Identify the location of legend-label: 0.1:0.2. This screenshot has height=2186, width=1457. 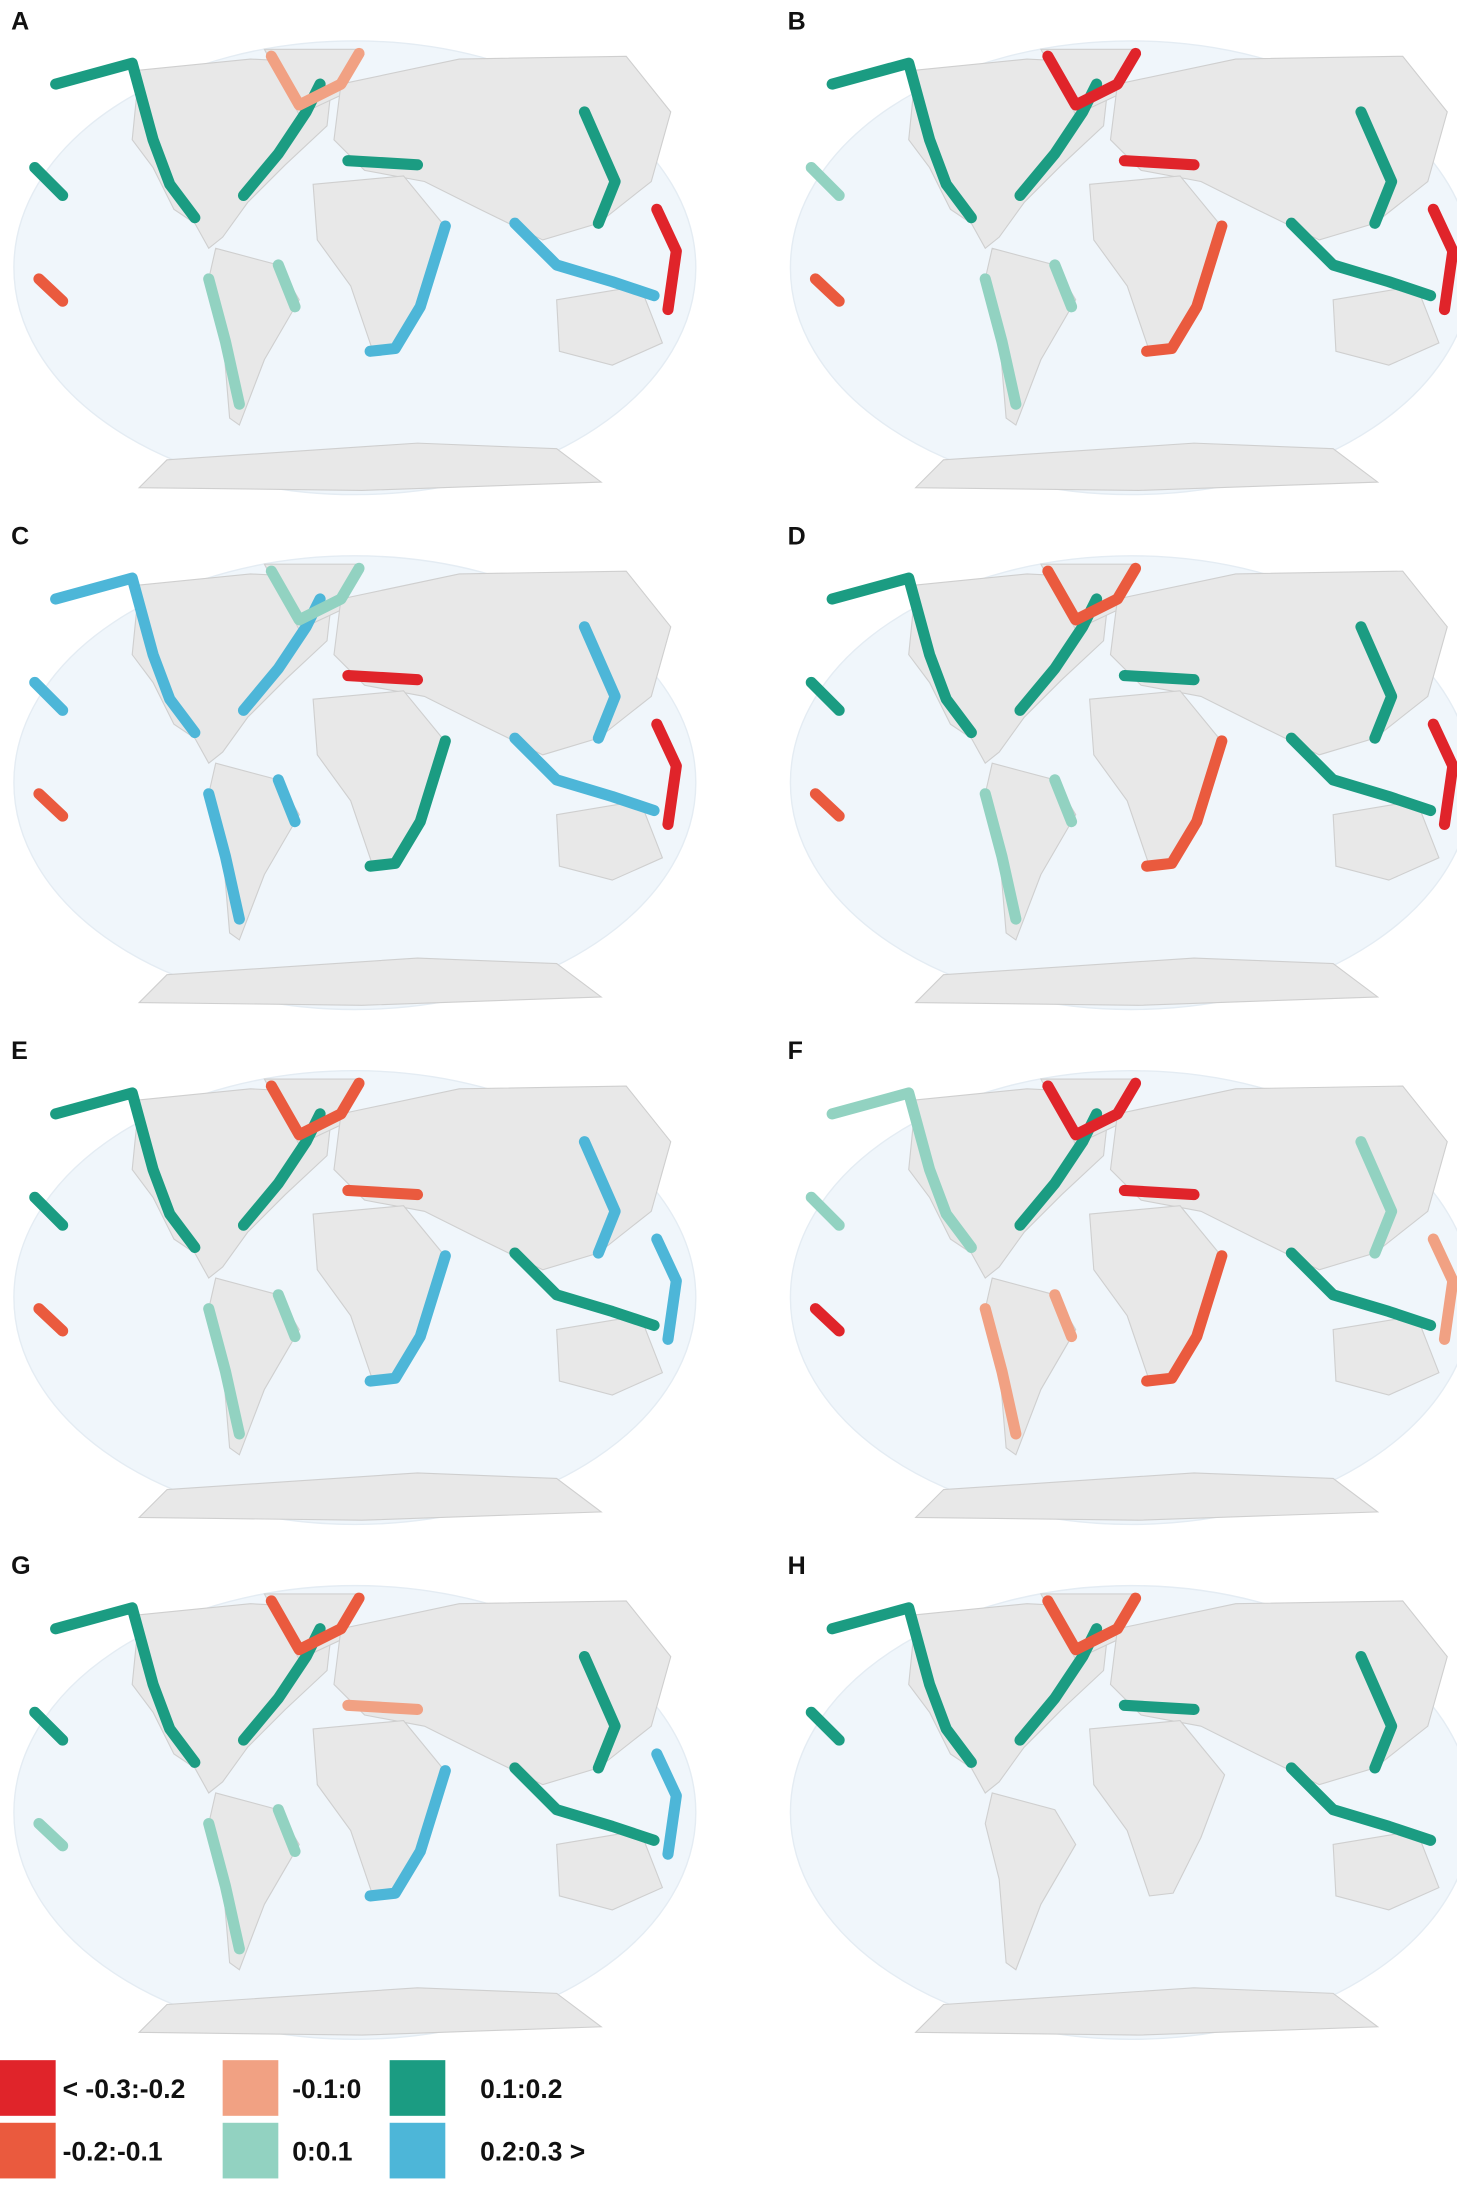
(521, 2089).